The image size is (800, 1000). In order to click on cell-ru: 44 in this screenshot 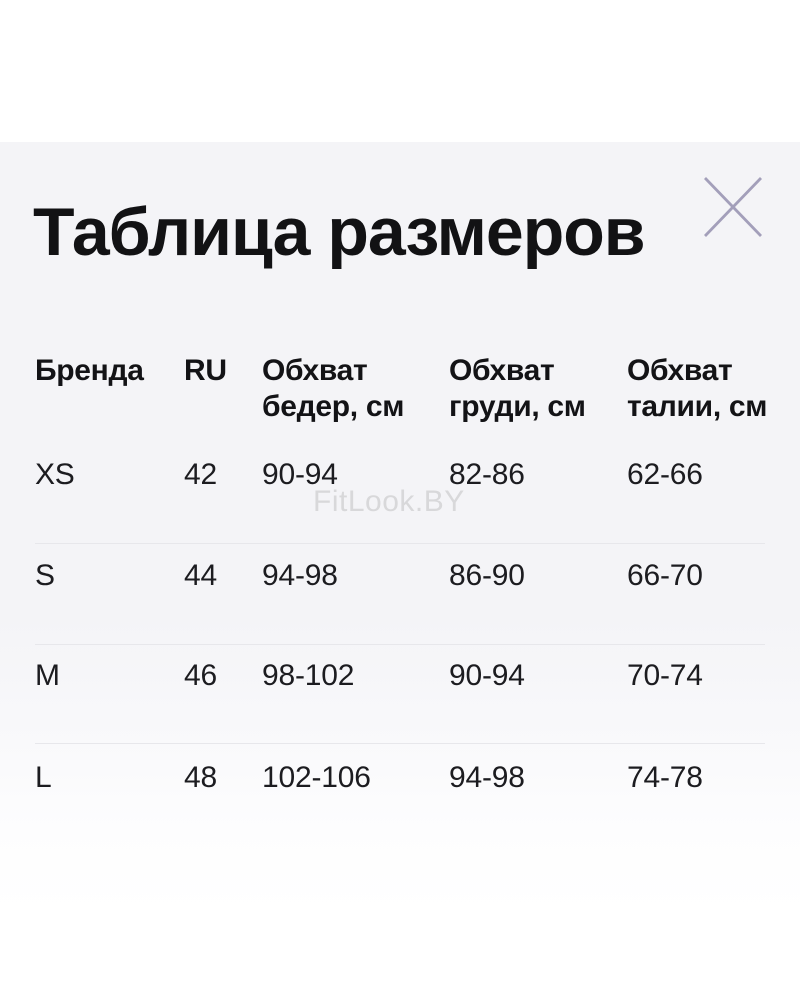, I will do `click(200, 575)`.